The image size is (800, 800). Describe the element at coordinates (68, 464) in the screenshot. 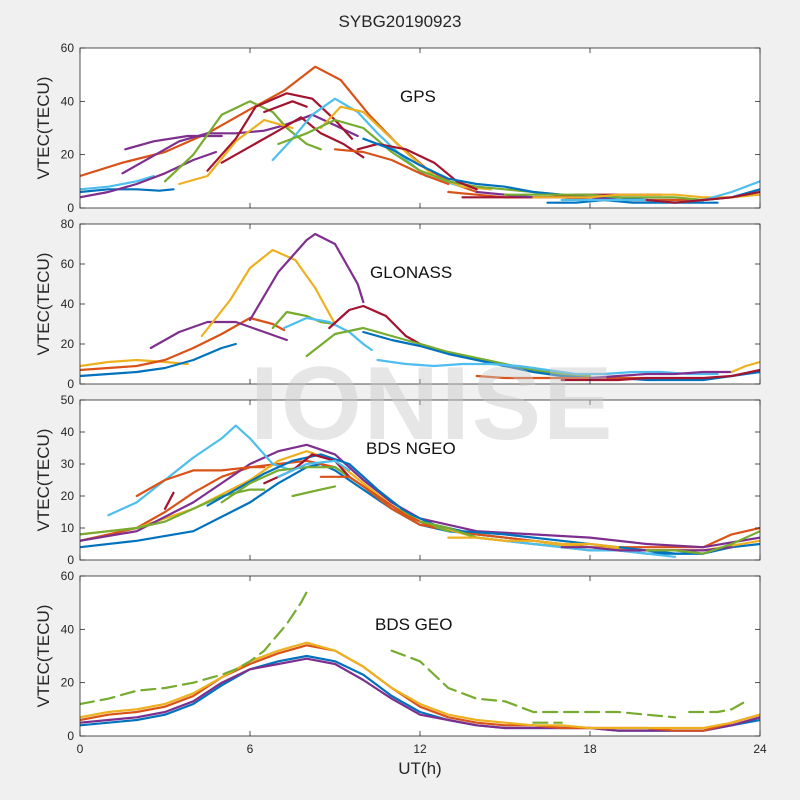

I see `y-tick-label: 30` at that location.